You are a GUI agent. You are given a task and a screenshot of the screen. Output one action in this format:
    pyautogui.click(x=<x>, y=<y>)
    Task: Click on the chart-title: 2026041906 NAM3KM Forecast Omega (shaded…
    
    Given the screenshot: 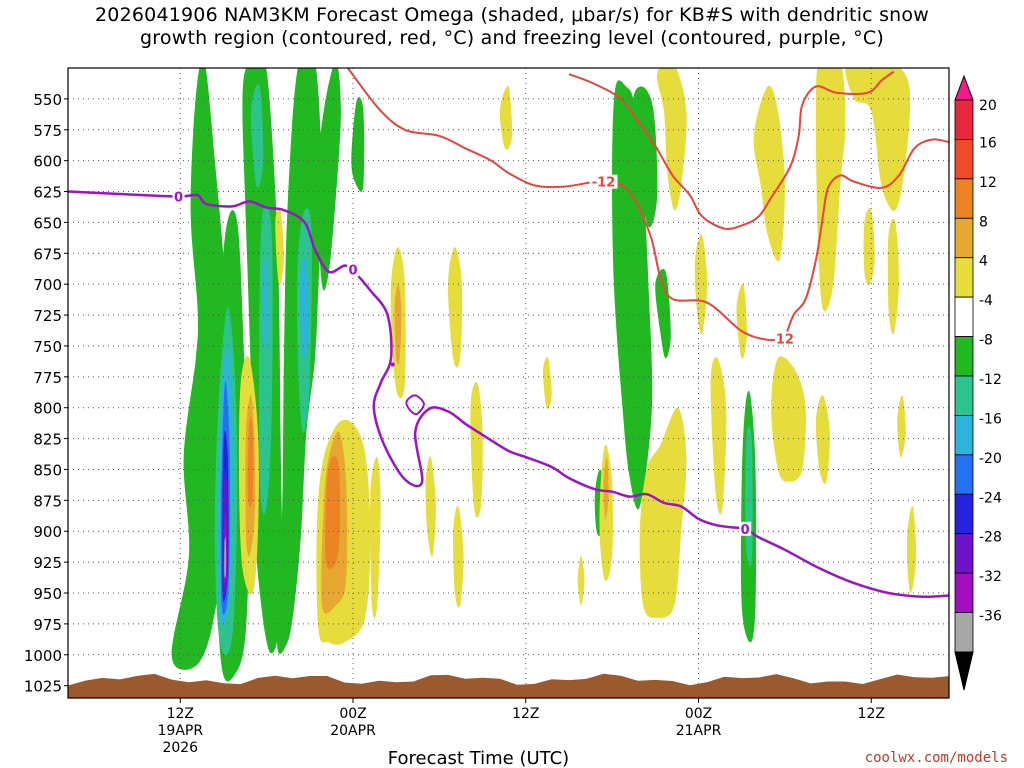 What is the action you would take?
    pyautogui.click(x=512, y=27)
    